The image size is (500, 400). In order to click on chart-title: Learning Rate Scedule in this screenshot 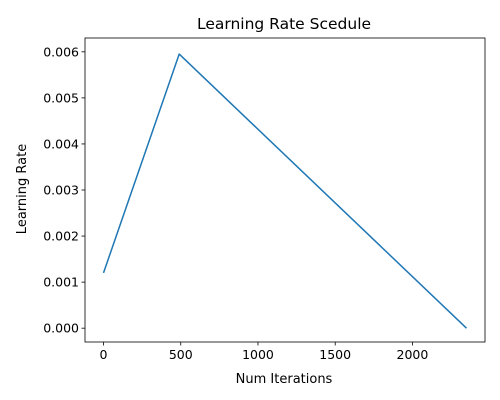, I will do `click(284, 24)`.